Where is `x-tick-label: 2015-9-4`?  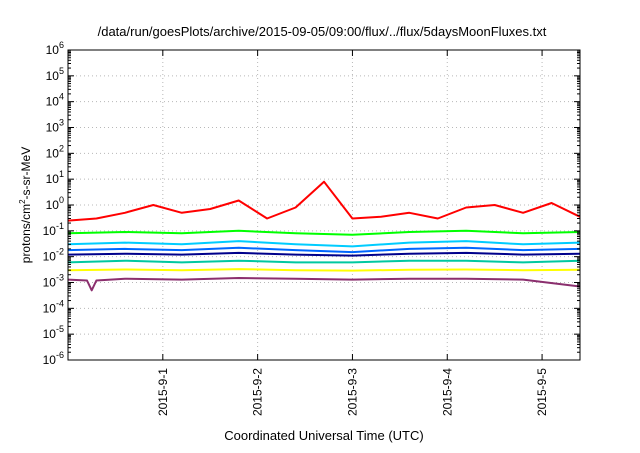
x-tick-label: 2015-9-4 is located at coordinates (447, 392).